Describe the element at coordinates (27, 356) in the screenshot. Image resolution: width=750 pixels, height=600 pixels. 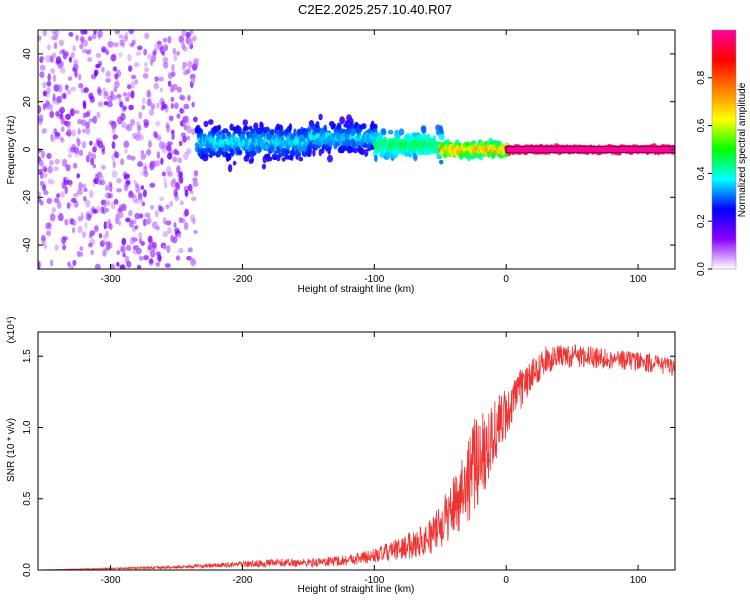
I see `y-tick-label: 1.5` at that location.